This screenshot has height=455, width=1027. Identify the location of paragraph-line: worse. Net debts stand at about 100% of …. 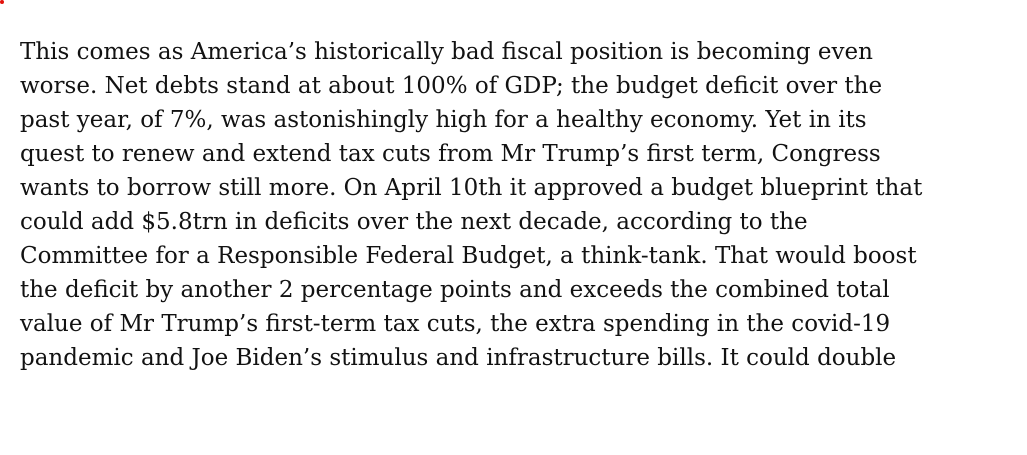
(451, 86).